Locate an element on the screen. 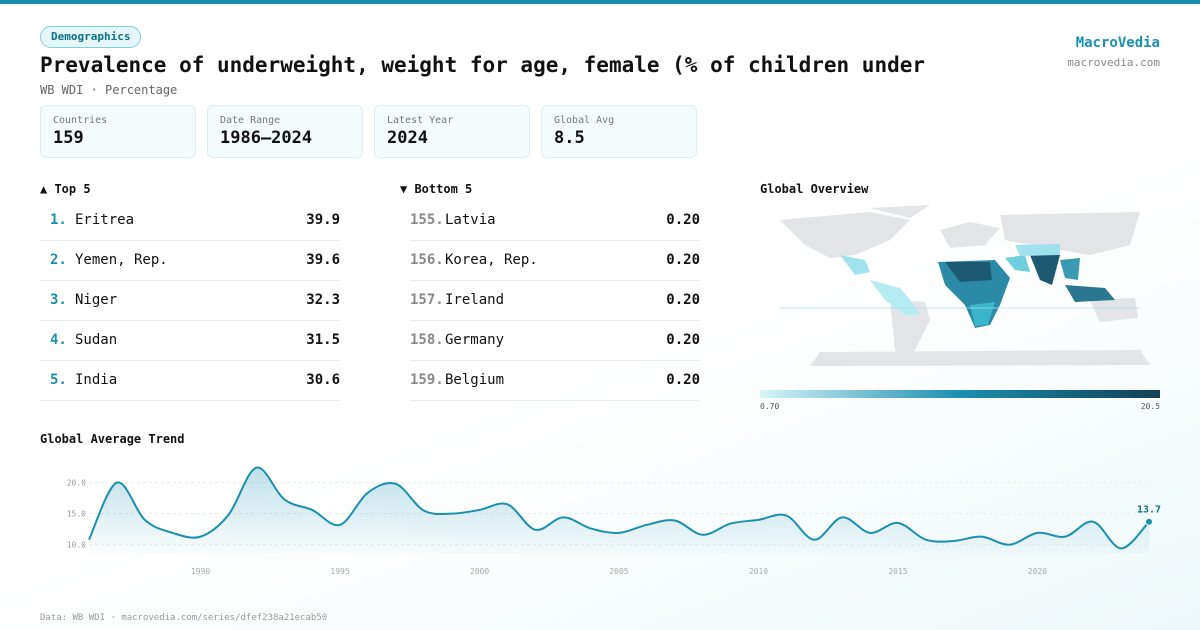 The width and height of the screenshot is (1200, 630). stat-value: 159 is located at coordinates (68, 138).